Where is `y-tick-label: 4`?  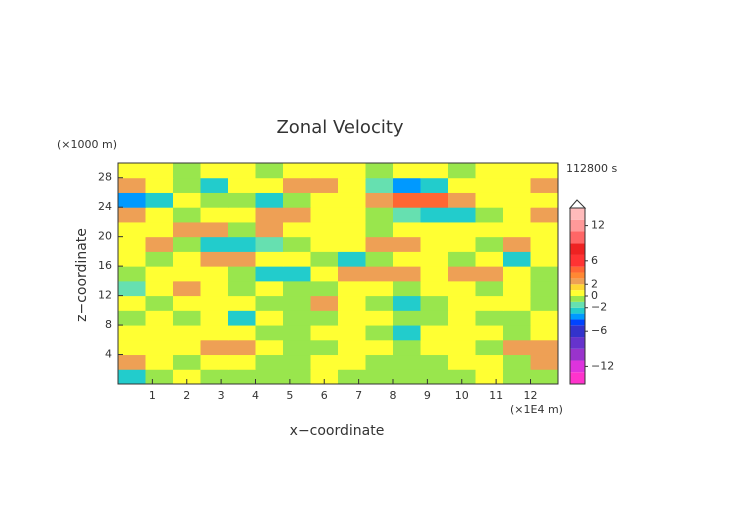
y-tick-label: 4 is located at coordinates (108, 354).